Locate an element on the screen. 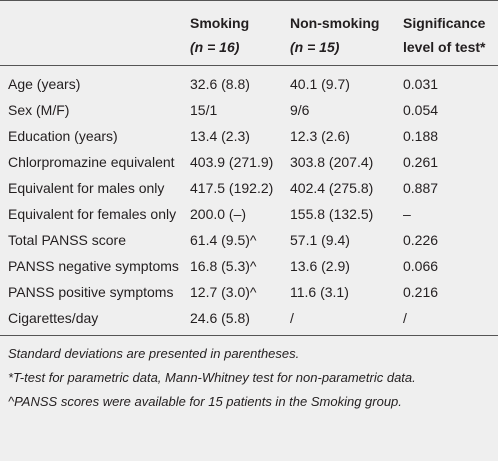 This screenshot has width=498, height=461. cell: 0.054 is located at coordinates (421, 110).